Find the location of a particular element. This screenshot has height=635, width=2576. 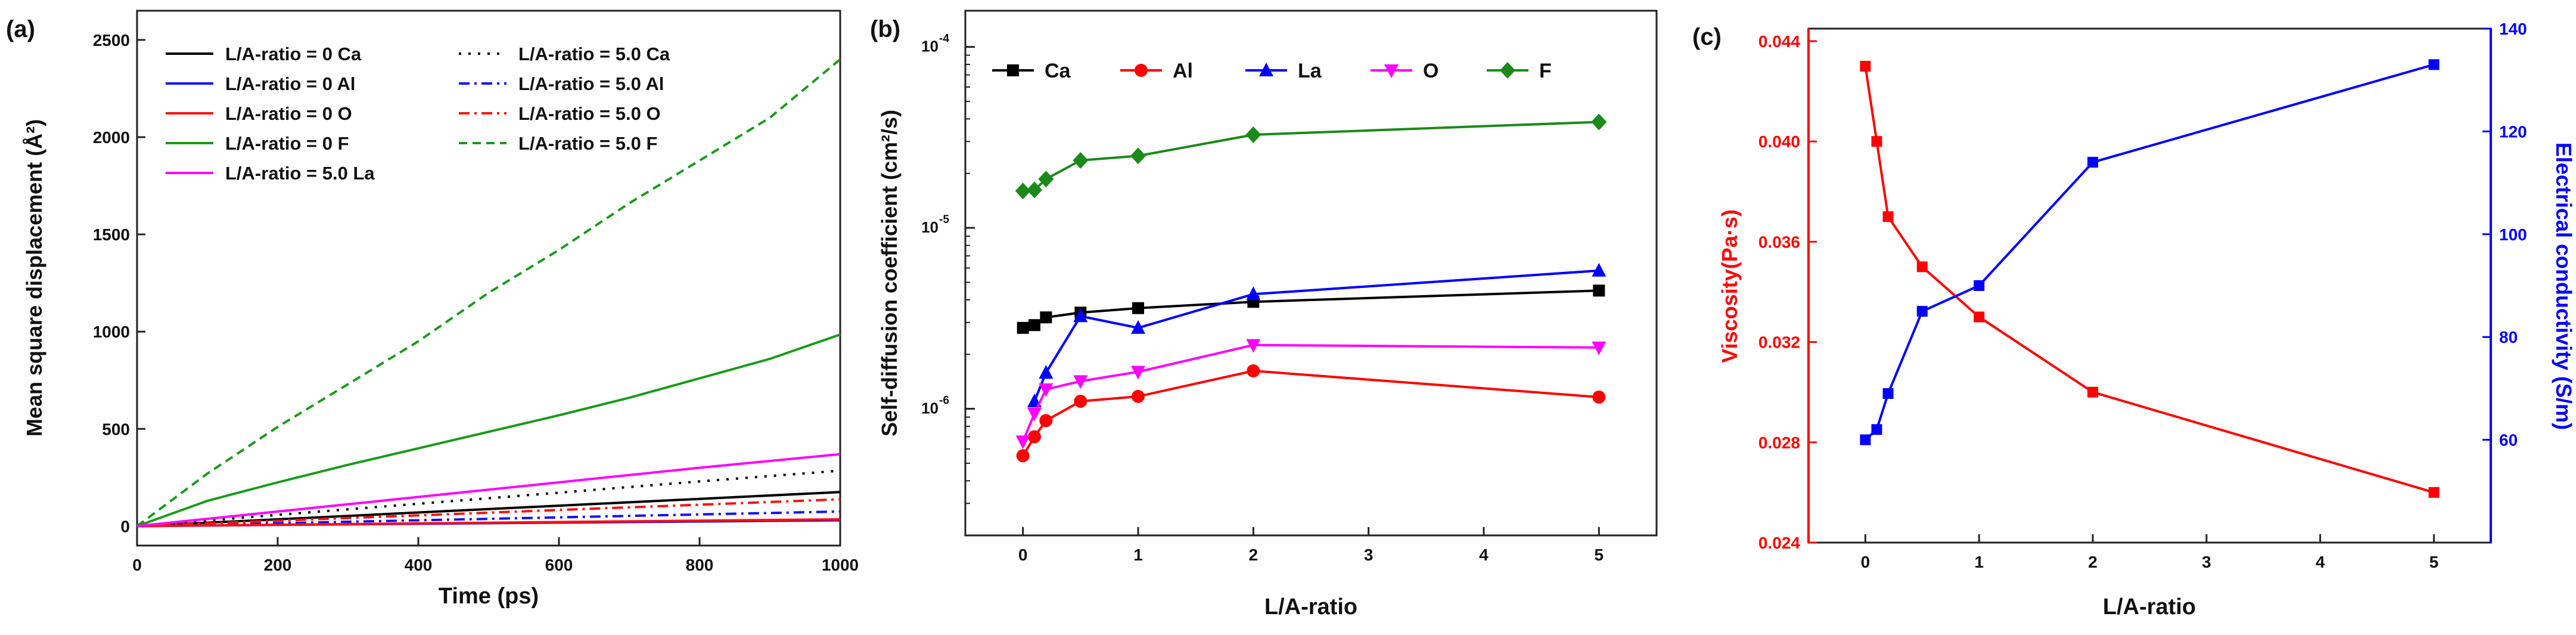

panel-a-y-tick-label: 2000 is located at coordinates (111, 137).